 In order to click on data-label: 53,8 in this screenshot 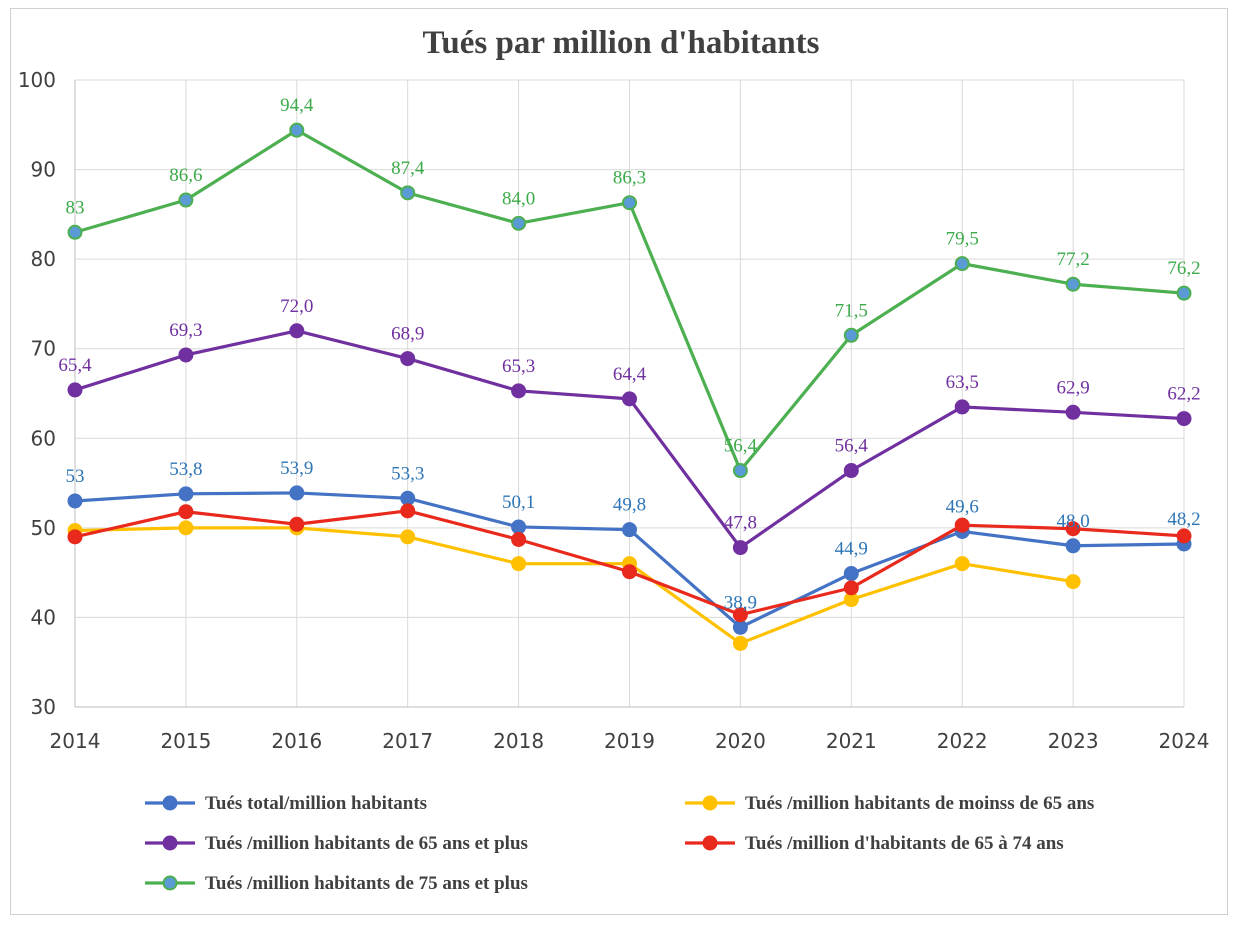, I will do `click(185, 469)`.